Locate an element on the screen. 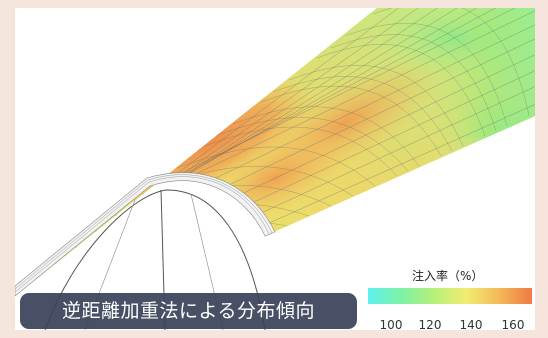 The height and width of the screenshot is (338, 548). scale-tick-120: 120 is located at coordinates (430, 325).